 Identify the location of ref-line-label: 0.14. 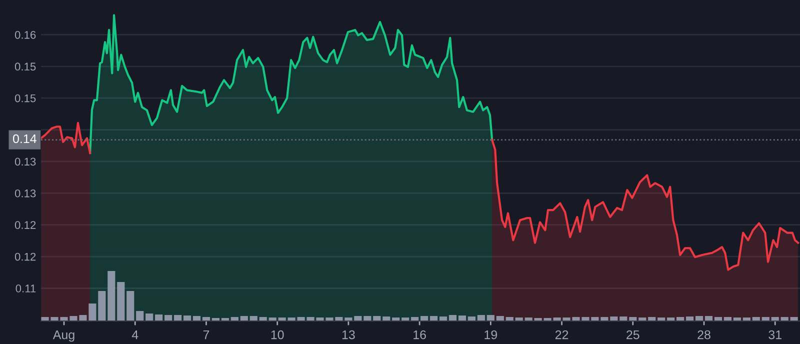
(24, 139).